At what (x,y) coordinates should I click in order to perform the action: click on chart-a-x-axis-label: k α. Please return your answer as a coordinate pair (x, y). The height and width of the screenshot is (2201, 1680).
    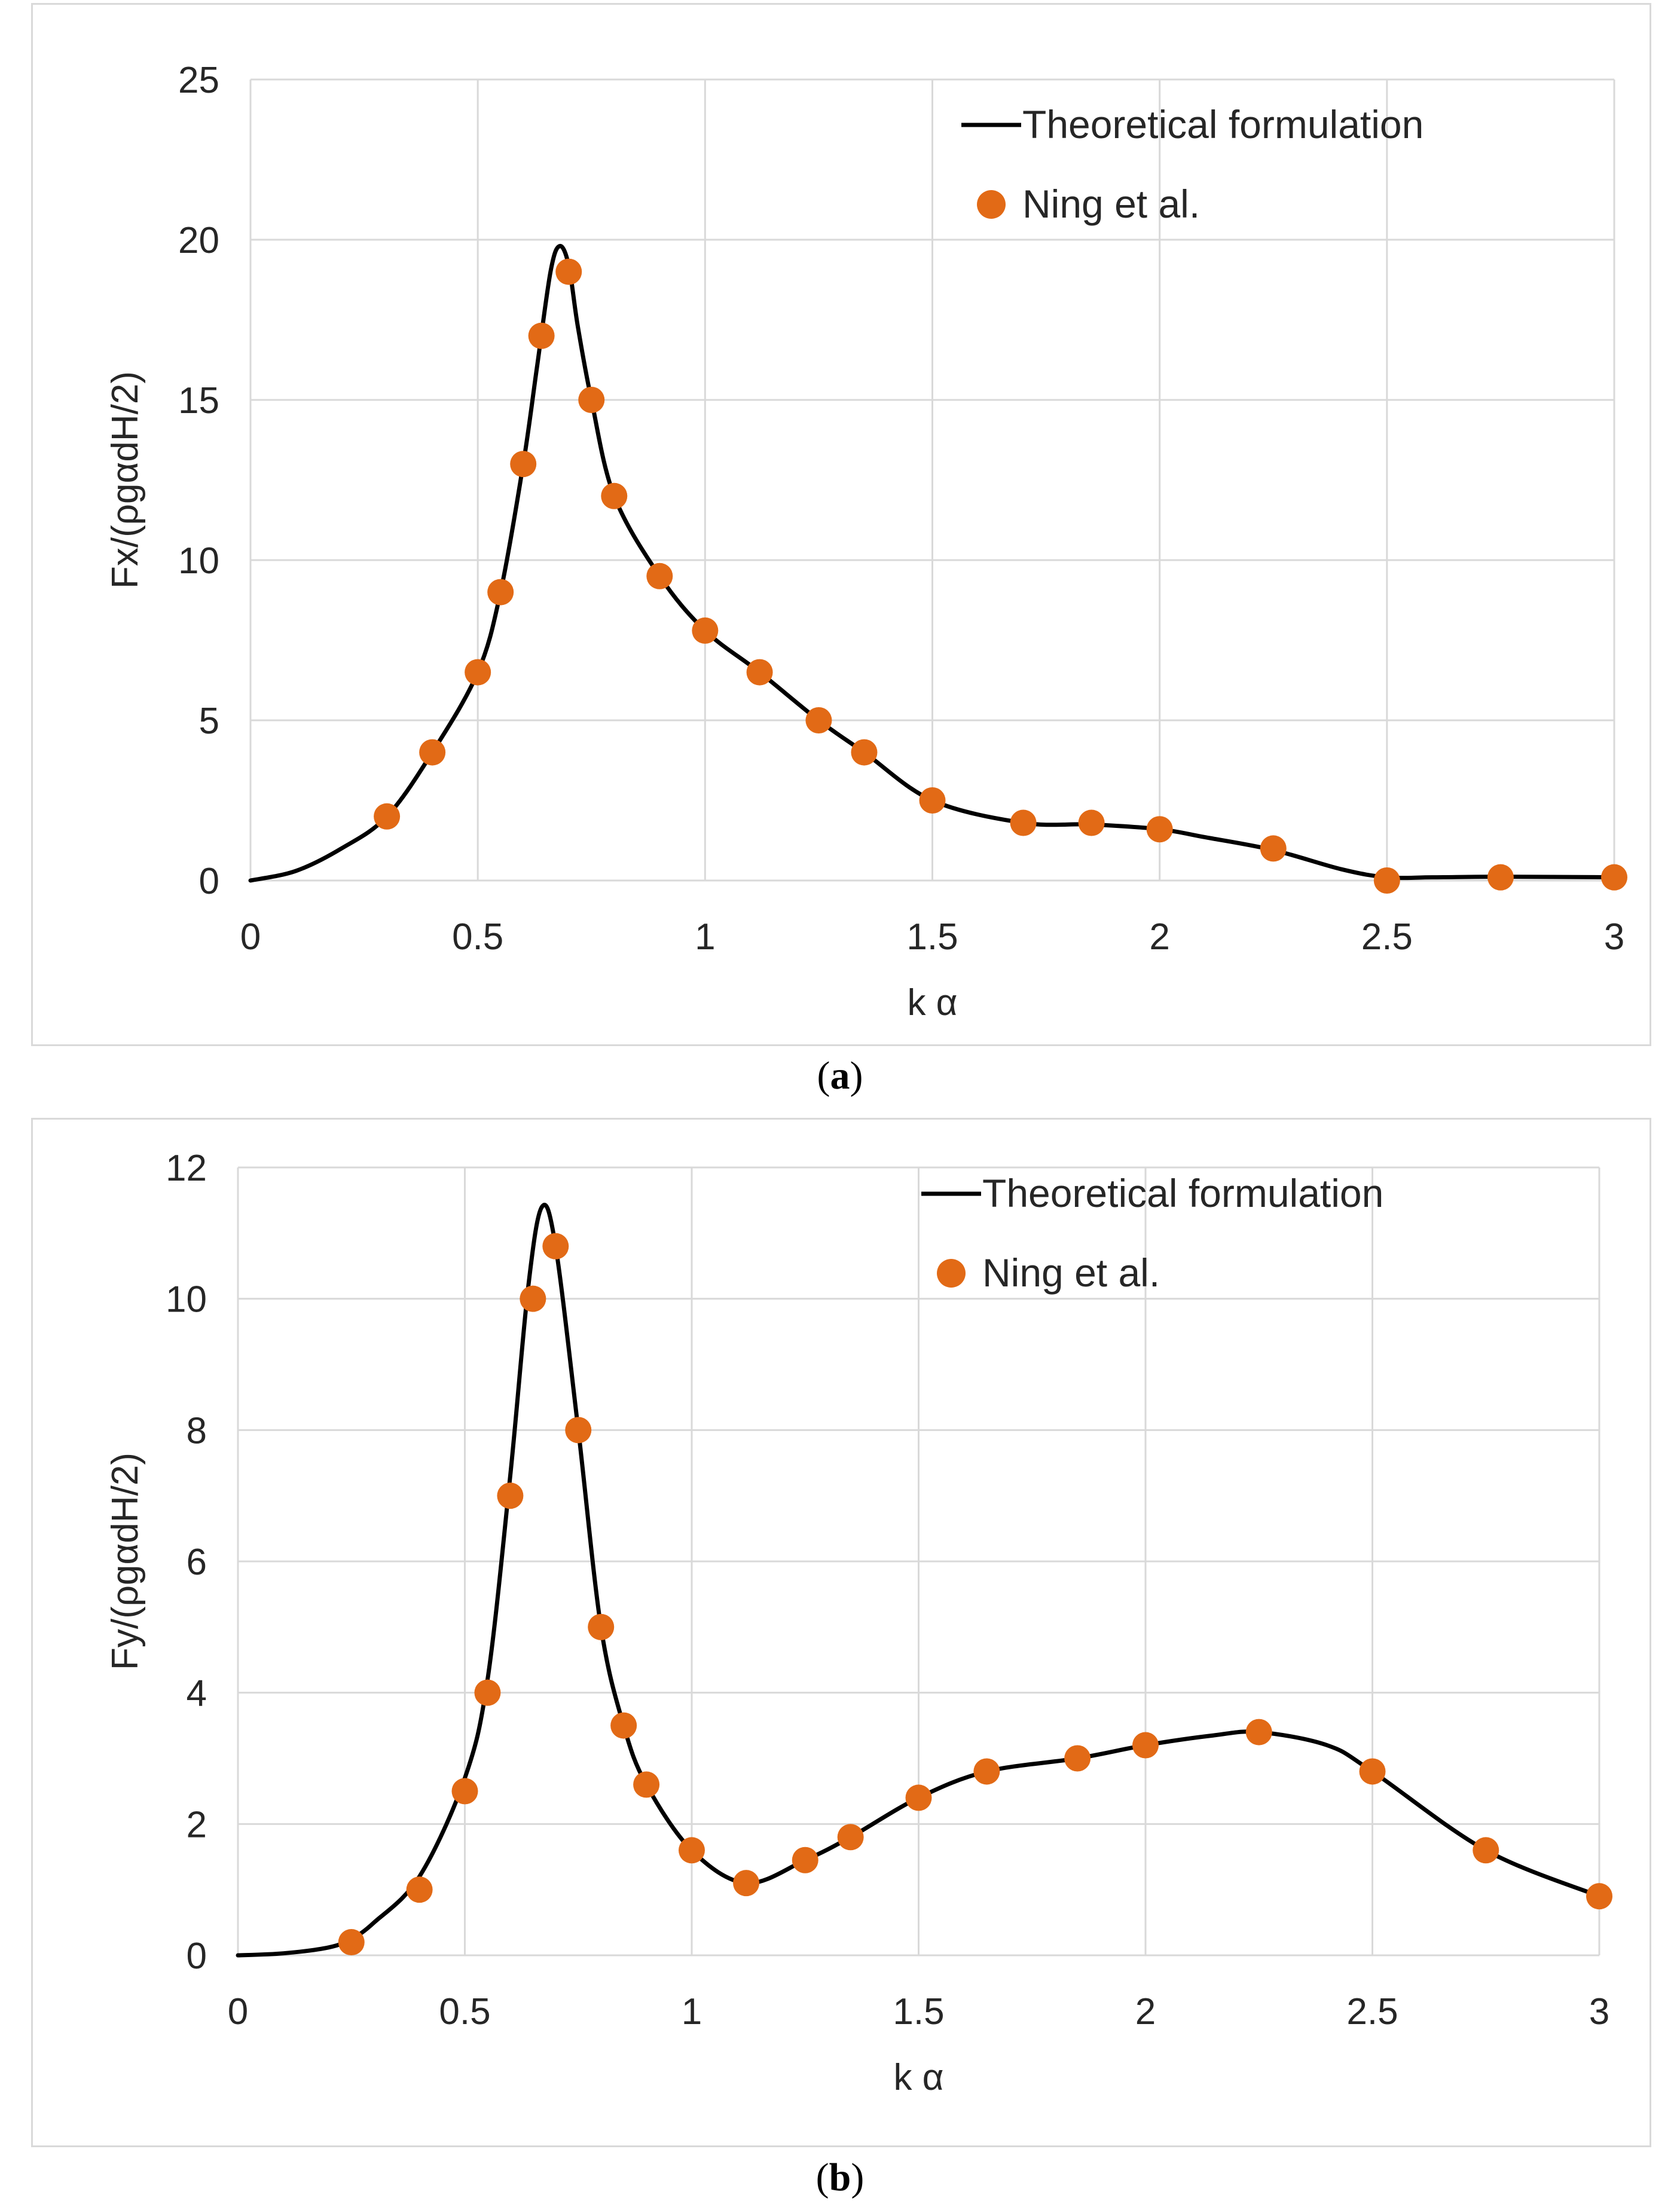
    Looking at the image, I should click on (932, 1002).